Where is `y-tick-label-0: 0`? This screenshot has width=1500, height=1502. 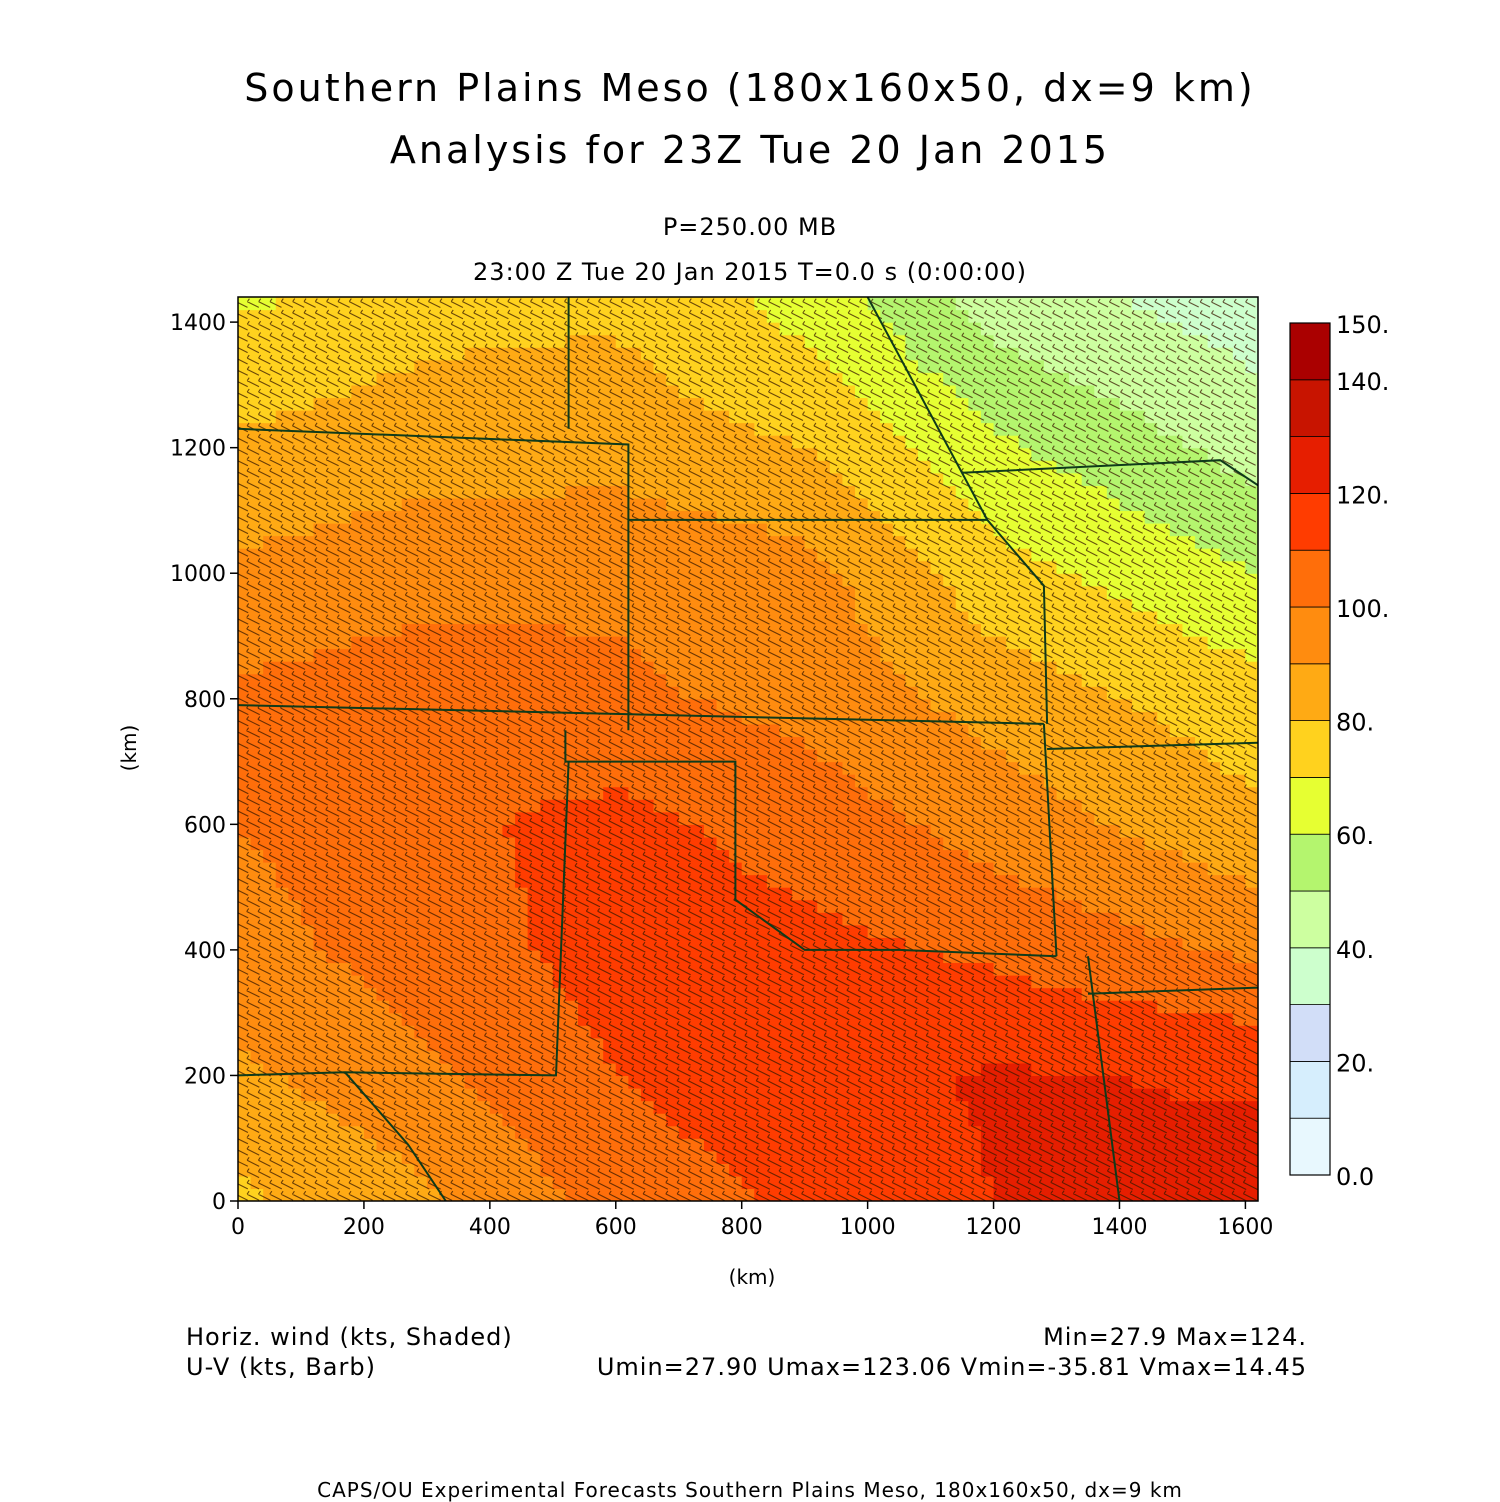 y-tick-label-0: 0 is located at coordinates (219, 1202).